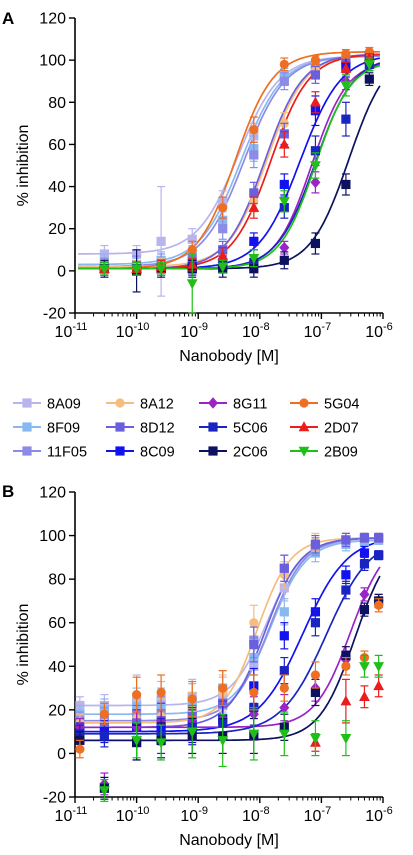  What do you see at coordinates (23, 645) in the screenshot?
I see `y-axis-title: % inhibition` at bounding box center [23, 645].